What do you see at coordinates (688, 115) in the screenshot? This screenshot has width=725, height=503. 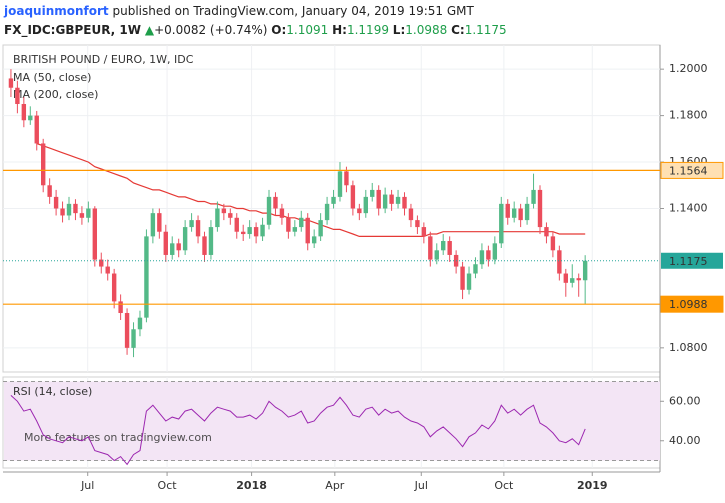 I see `y-tick-label: 1.1800` at bounding box center [688, 115].